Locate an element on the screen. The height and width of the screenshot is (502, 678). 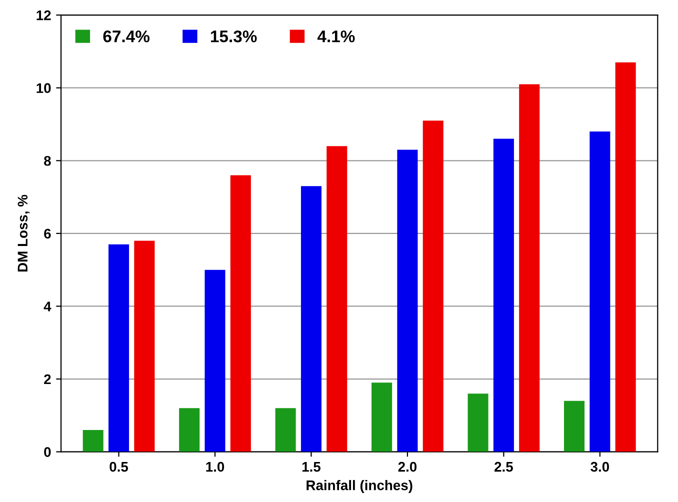
y-tick-label: 12 is located at coordinates (43, 15).